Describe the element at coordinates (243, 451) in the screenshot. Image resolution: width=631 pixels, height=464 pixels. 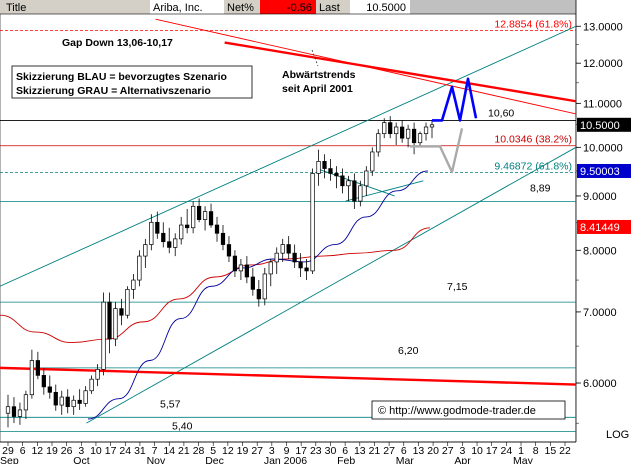
I see `x-day-label-16: 19` at that location.